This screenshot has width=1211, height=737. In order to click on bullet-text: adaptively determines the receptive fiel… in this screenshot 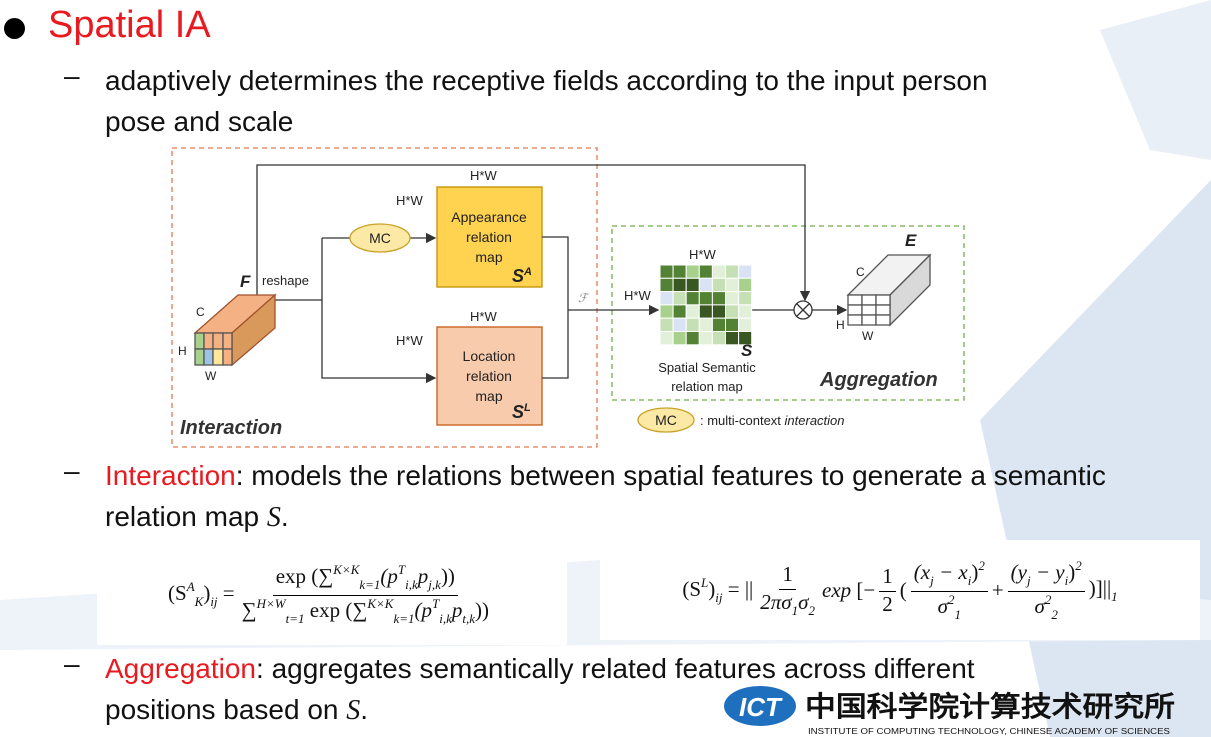, I will do `click(546, 101)`.